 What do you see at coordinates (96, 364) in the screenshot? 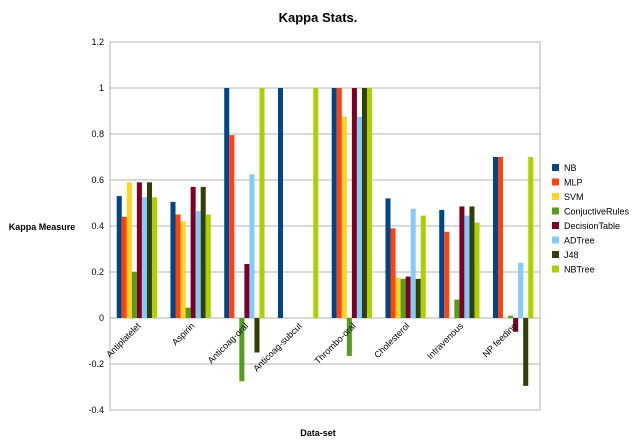
I see `y-tick-label: -0.2` at bounding box center [96, 364].